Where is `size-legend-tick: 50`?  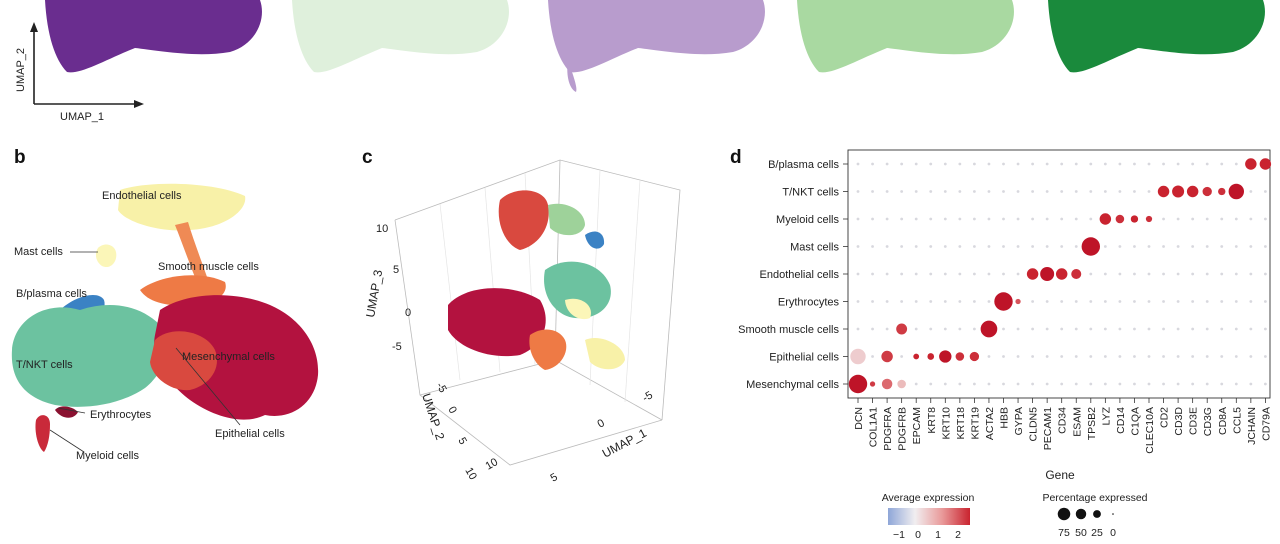
size-legend-tick: 50 is located at coordinates (1081, 533).